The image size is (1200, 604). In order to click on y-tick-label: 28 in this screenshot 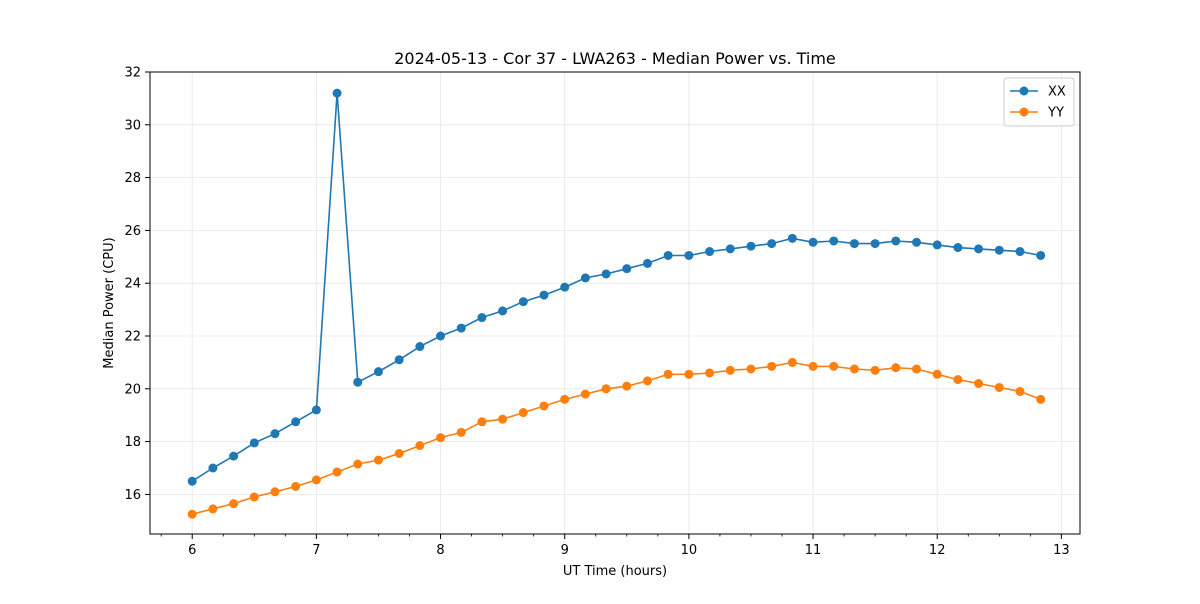, I will do `click(132, 178)`.